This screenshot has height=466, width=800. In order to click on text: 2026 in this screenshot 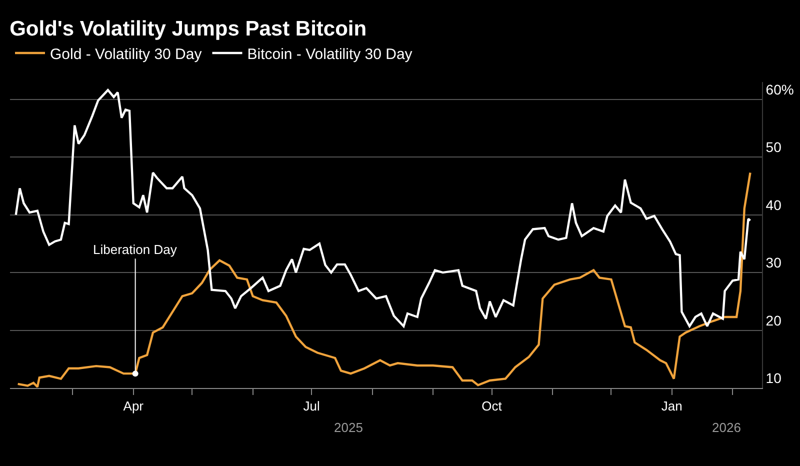, I will do `click(726, 427)`.